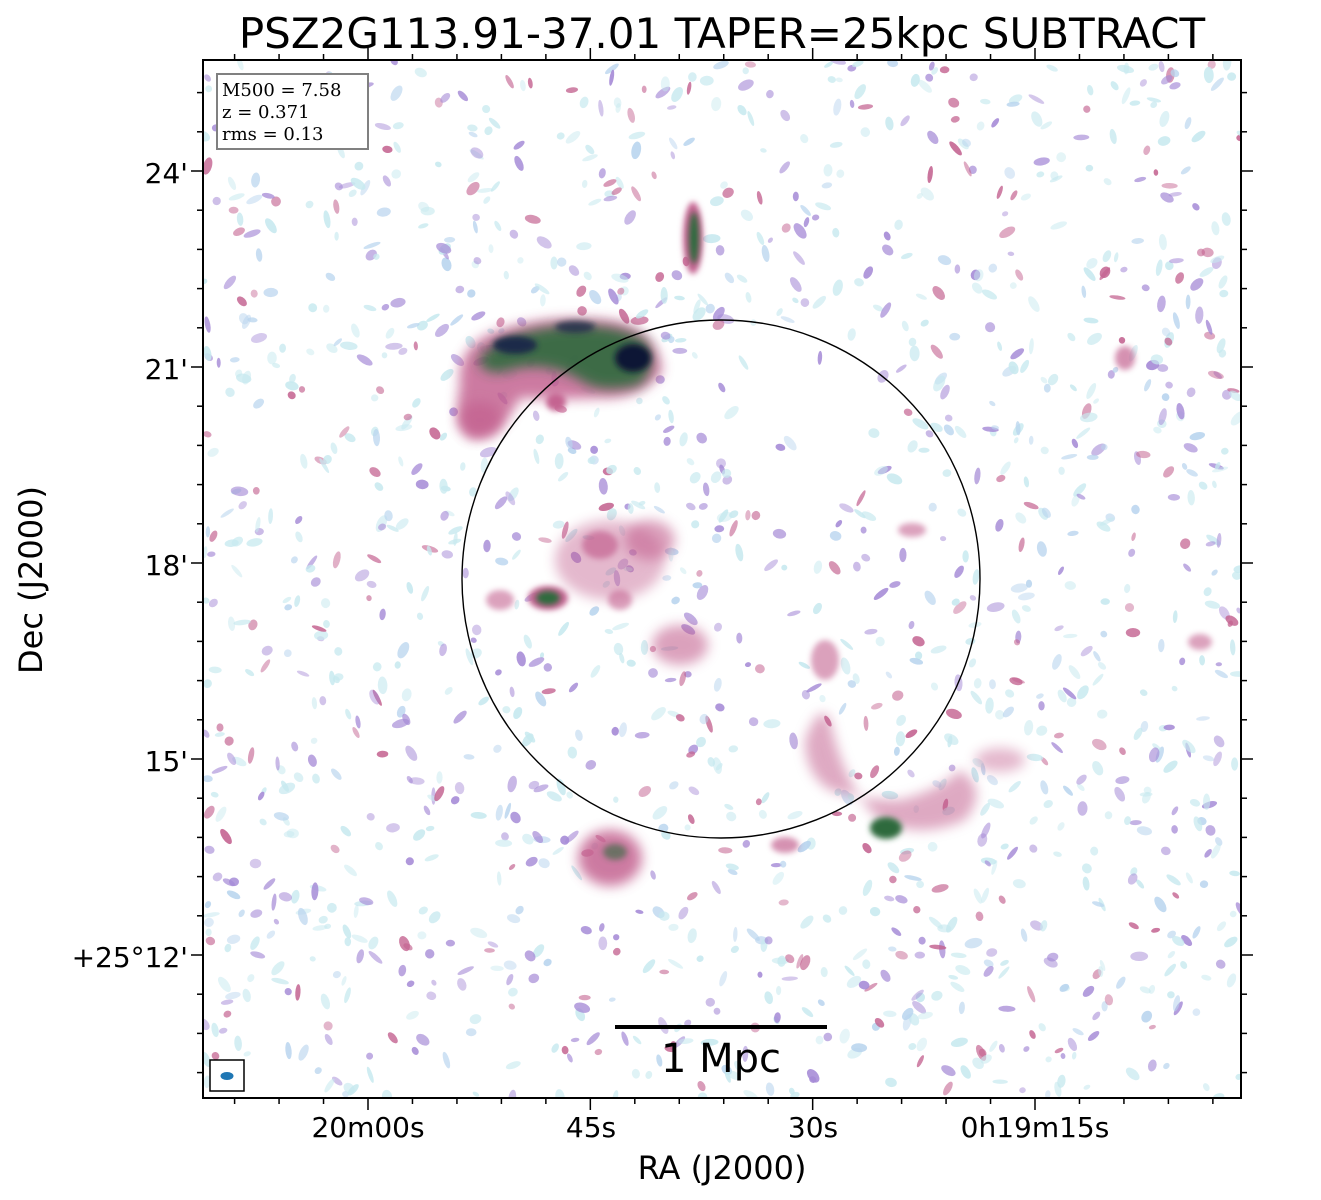  I want to click on y-axis-label: Dec (J2000), so click(31, 580).